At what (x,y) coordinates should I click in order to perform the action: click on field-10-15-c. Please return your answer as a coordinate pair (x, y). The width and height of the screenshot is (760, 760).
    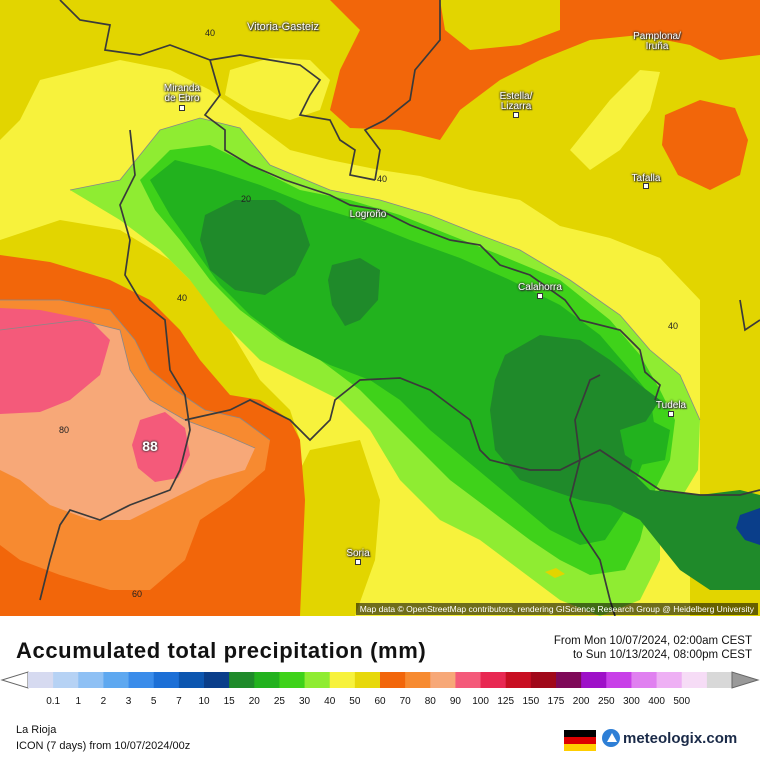
    Looking at the image, I should click on (625, 462).